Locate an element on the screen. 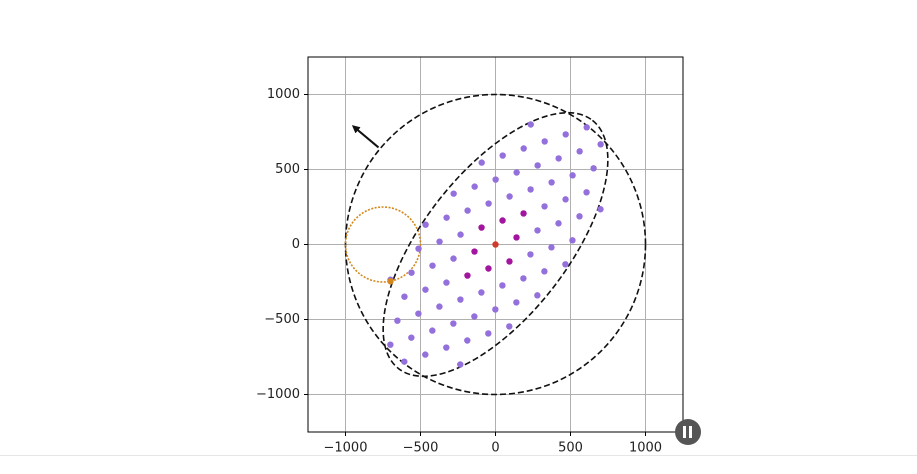 The image size is (917, 474). pause-button is located at coordinates (688, 432).